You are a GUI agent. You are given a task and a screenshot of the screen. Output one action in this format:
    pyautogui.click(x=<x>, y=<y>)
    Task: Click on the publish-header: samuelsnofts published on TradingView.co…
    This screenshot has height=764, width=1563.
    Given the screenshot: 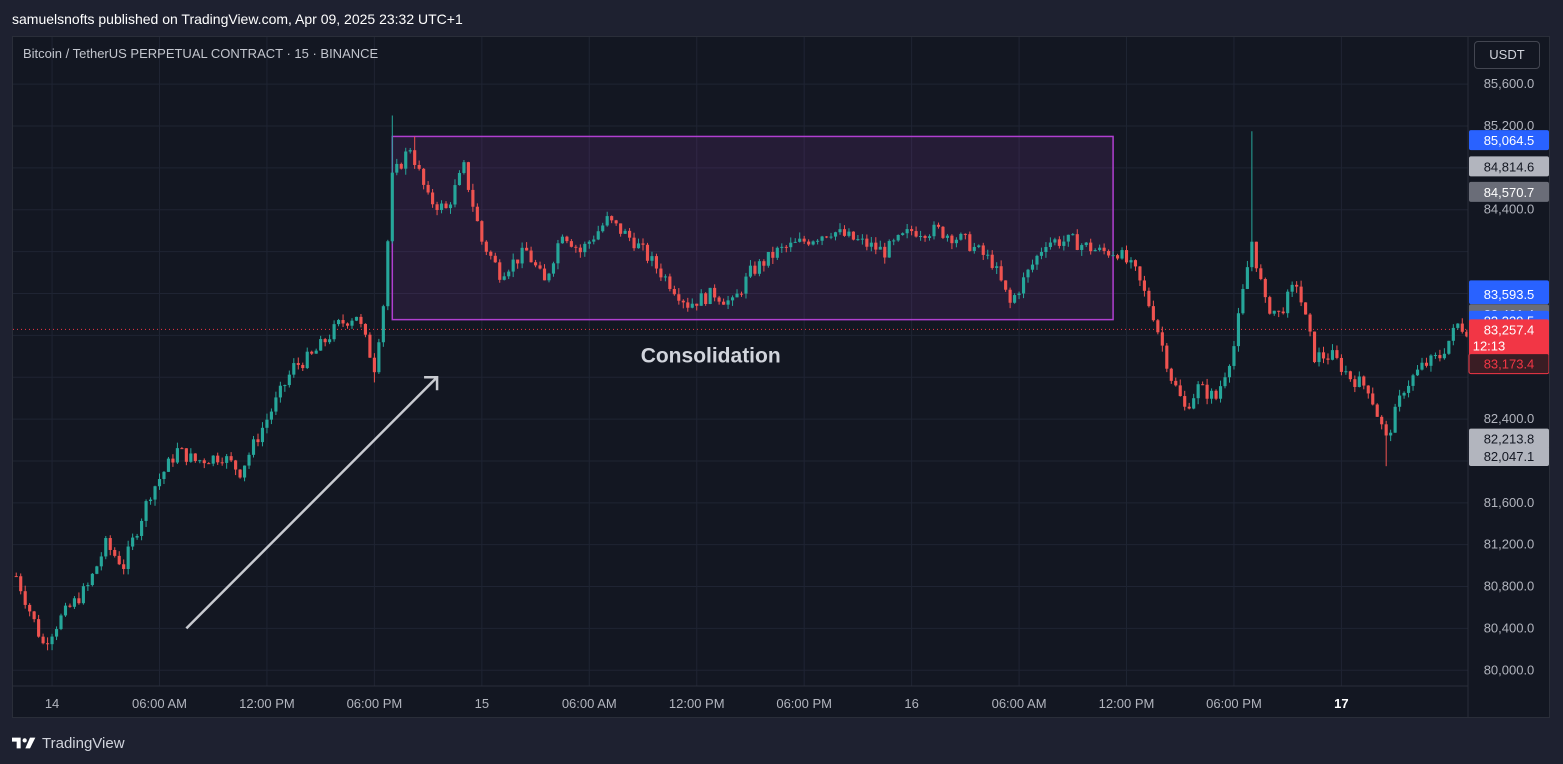 What is the action you would take?
    pyautogui.click(x=781, y=18)
    